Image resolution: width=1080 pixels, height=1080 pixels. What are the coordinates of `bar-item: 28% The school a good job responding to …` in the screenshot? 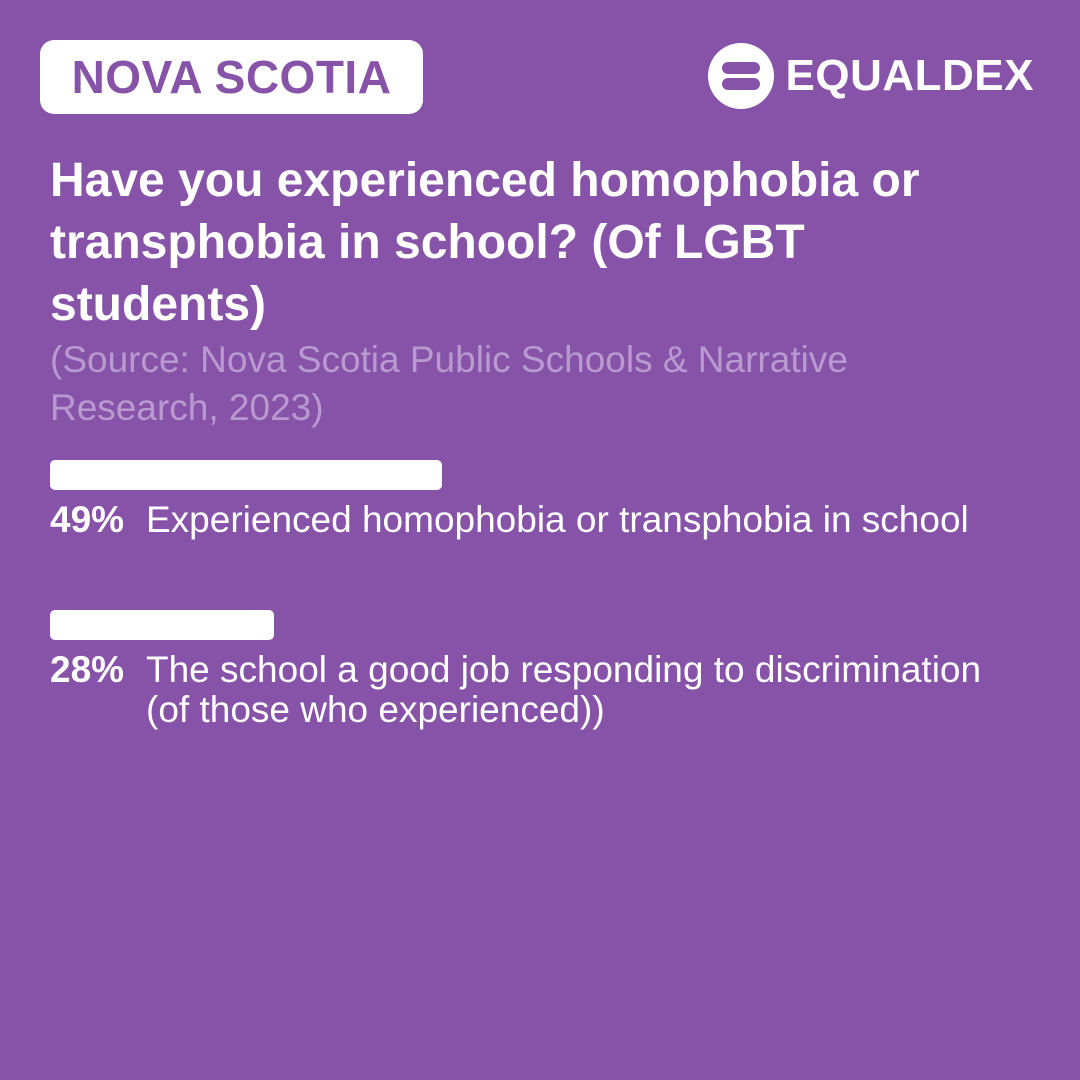 It's located at (540, 670).